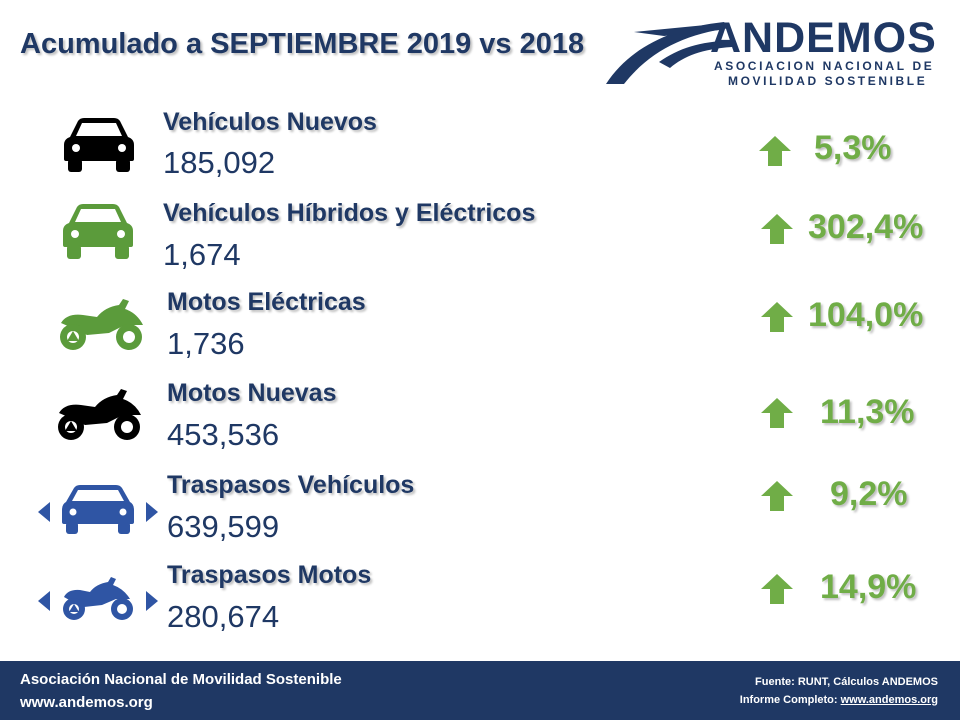 The image size is (960, 720). I want to click on logo-wordmark: ANDEMOS, so click(823, 38).